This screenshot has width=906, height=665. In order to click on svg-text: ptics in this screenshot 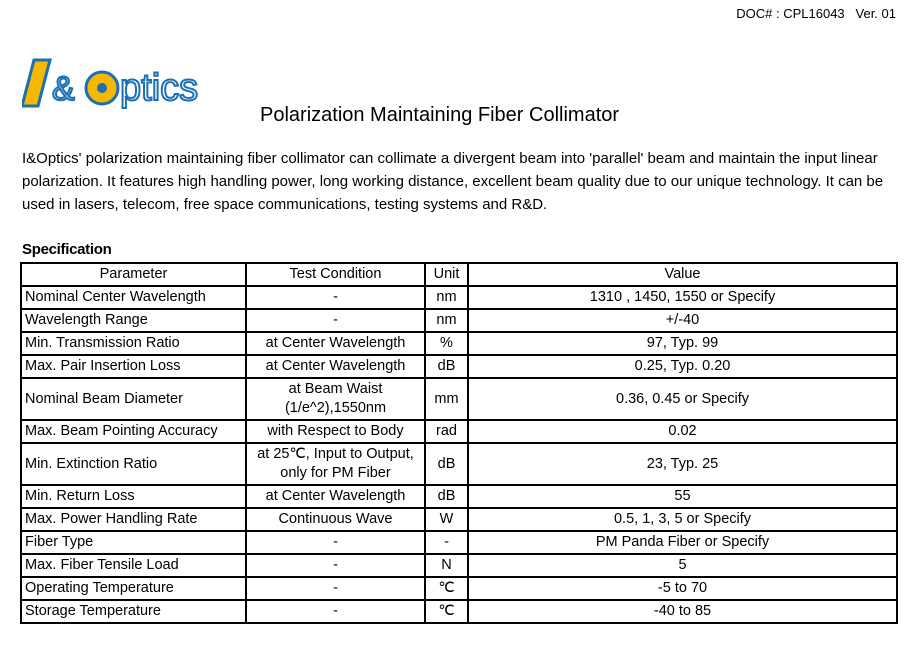, I will do `click(159, 88)`.